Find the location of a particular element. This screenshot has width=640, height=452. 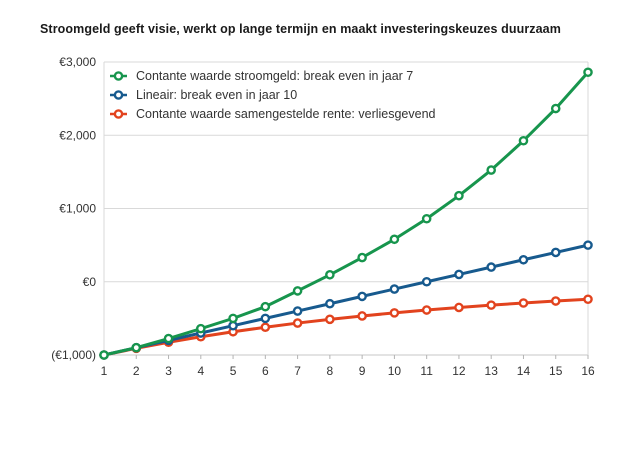

x-axis-tick-label: 5 is located at coordinates (233, 371).